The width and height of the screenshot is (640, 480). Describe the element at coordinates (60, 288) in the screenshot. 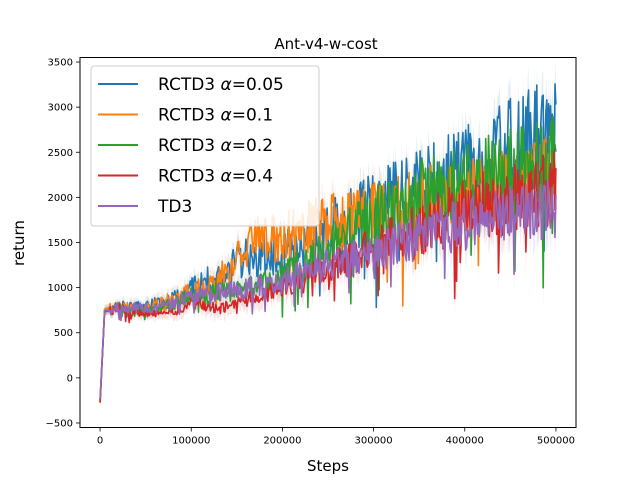

I see `y-tick-label: 1000` at that location.